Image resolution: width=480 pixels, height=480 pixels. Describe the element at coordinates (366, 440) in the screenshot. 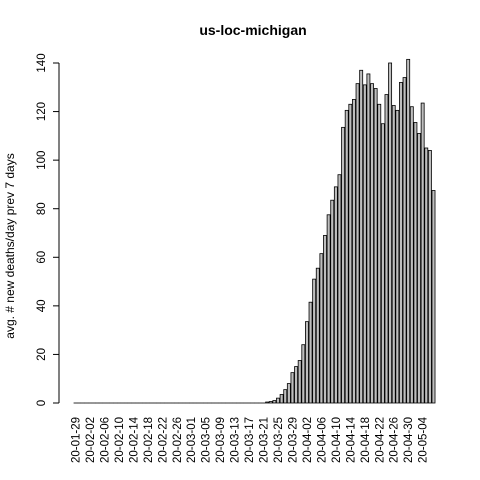

I see `x-tick-label: 20-04-18` at that location.